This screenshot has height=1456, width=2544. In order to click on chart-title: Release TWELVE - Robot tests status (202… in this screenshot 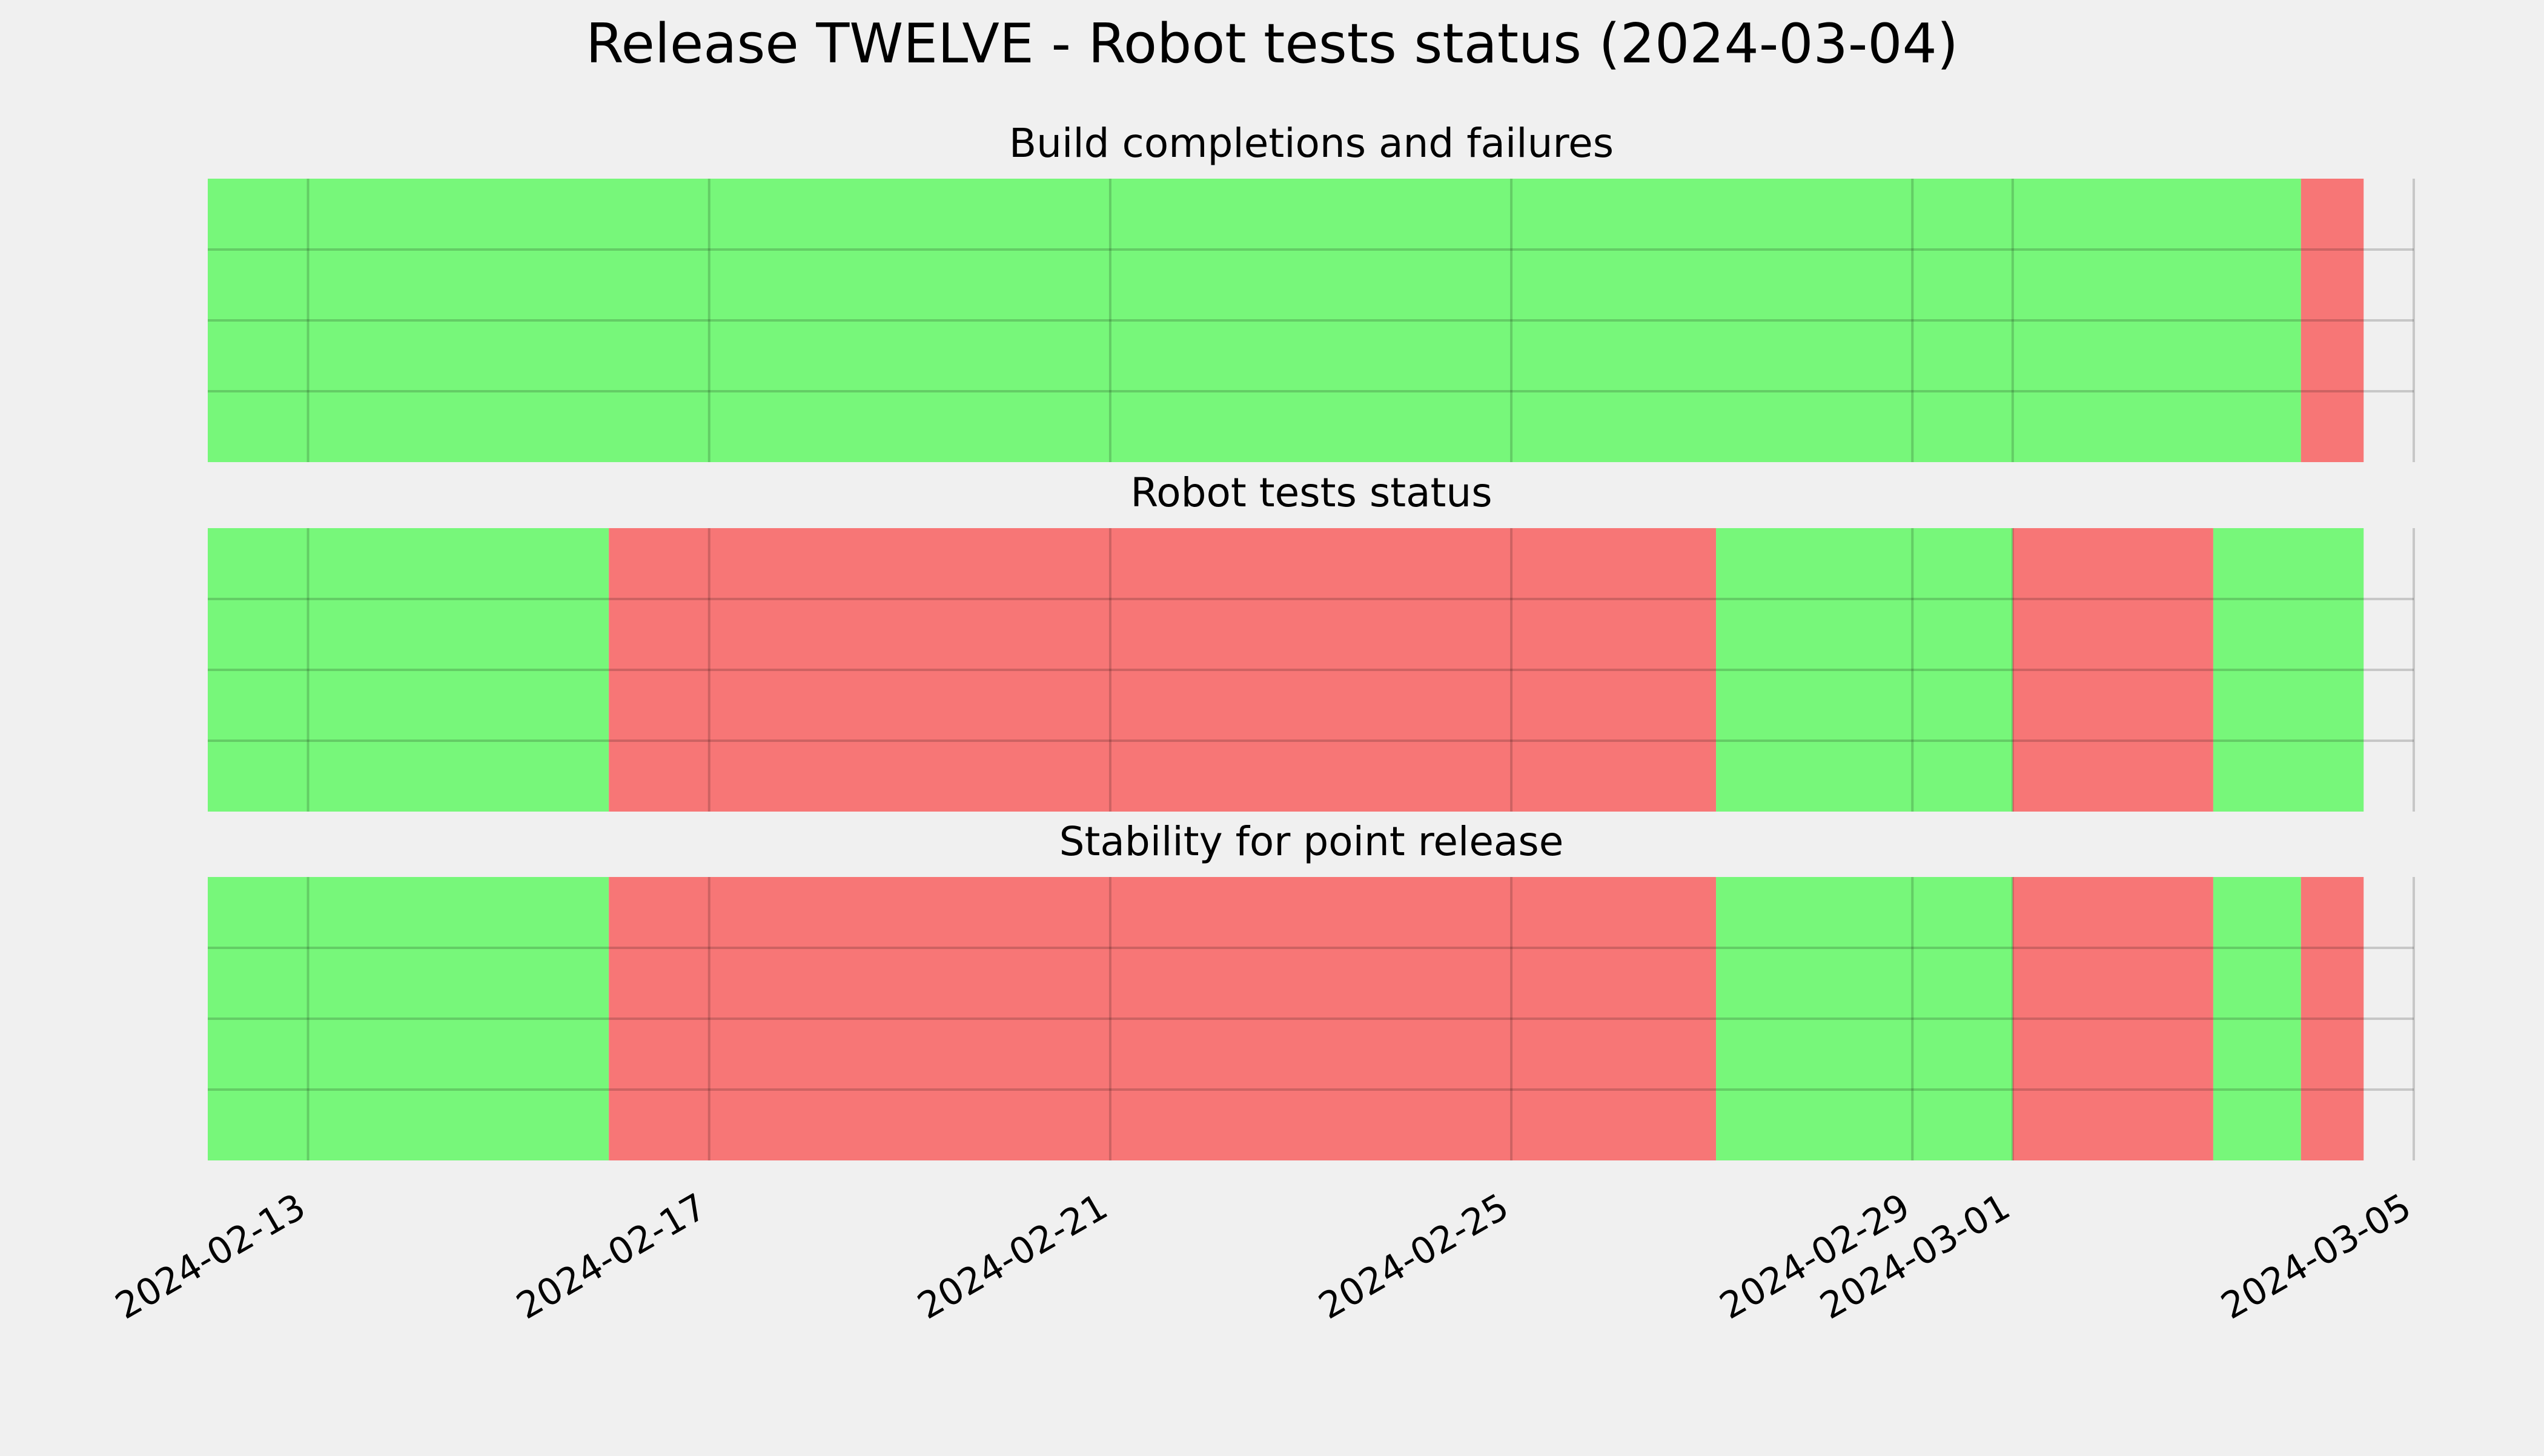, I will do `click(1272, 44)`.